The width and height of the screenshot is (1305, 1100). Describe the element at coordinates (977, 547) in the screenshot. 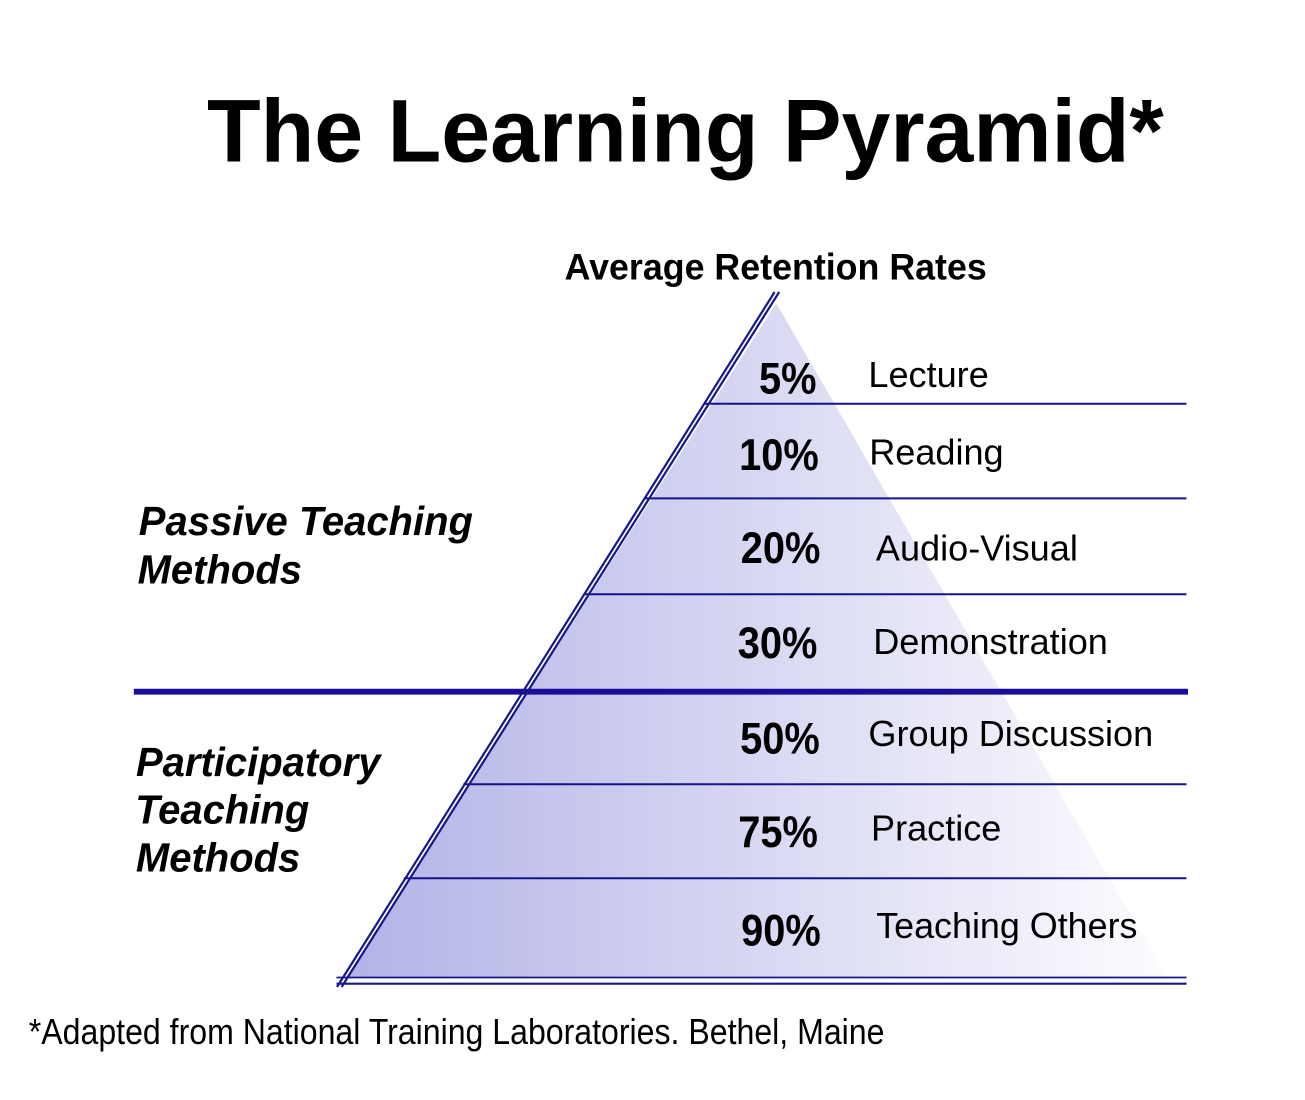

I see `svg-text: Audio-Visual` at that location.